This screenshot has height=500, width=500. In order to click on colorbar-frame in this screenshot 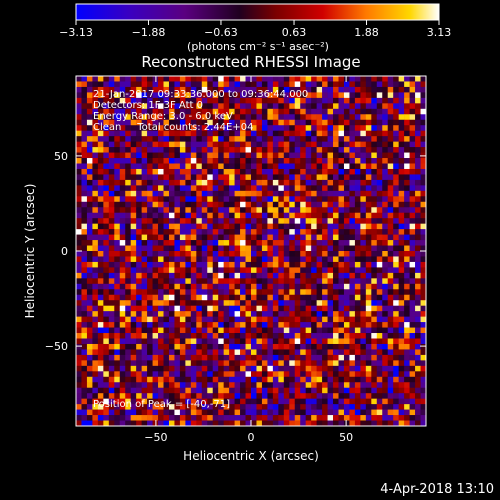, I will do `click(257, 12)`.